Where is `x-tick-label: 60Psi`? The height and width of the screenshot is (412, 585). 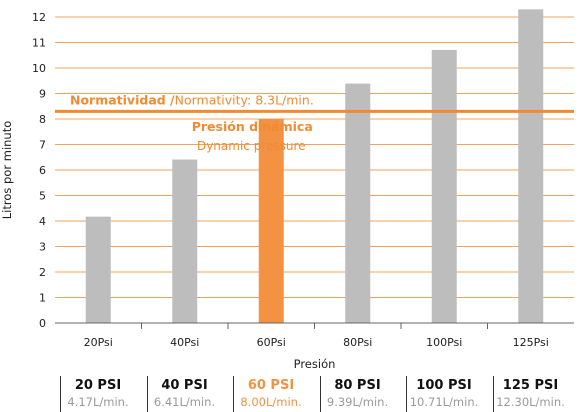 x-tick-label: 60Psi is located at coordinates (271, 342).